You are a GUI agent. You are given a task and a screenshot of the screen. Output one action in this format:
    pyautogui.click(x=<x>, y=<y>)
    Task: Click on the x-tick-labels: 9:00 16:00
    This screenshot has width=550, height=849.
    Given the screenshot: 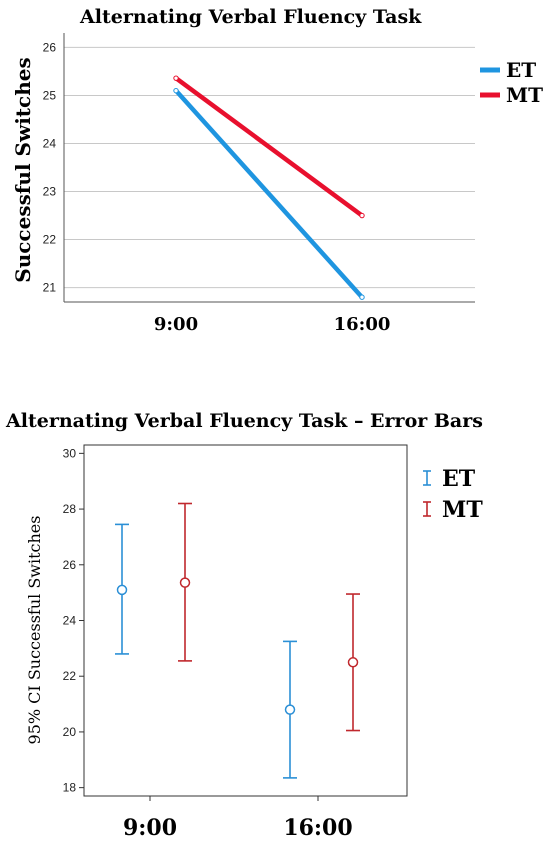 What is the action you would take?
    pyautogui.click(x=272, y=324)
    